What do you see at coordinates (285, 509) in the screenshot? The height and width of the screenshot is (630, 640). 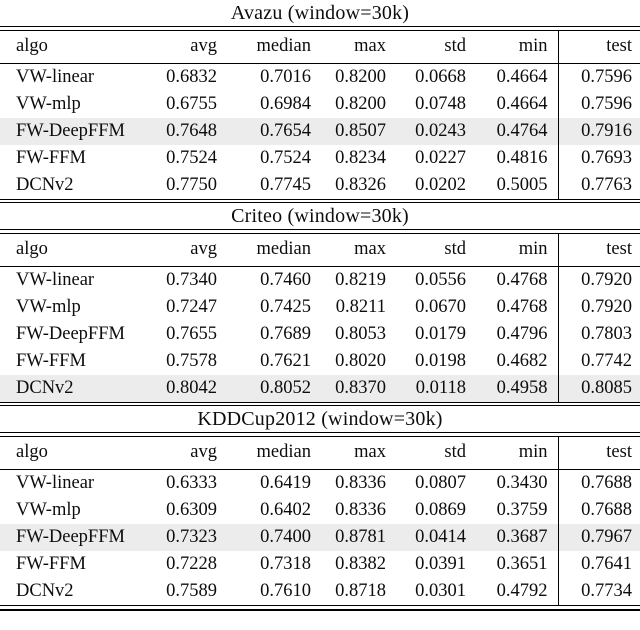 I see `cell-median: 0.6402` at bounding box center [285, 509].